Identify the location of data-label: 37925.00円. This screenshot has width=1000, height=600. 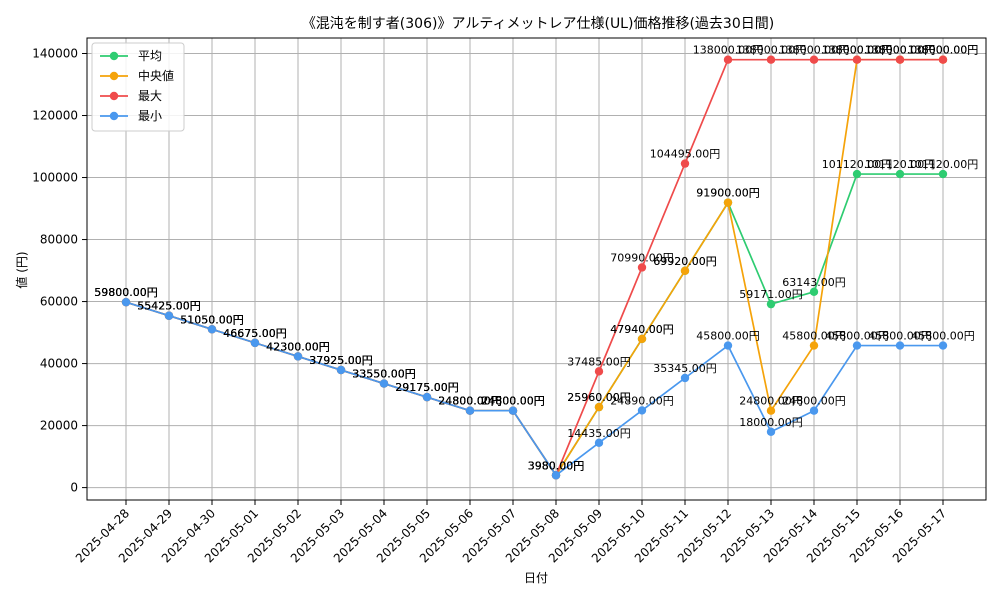
(341, 360).